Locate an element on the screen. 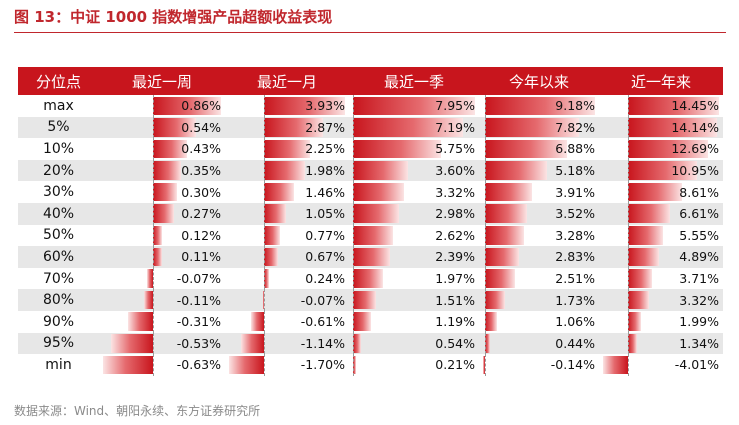 The width and height of the screenshot is (739, 425). value-label: 0.54% is located at coordinates (455, 343).